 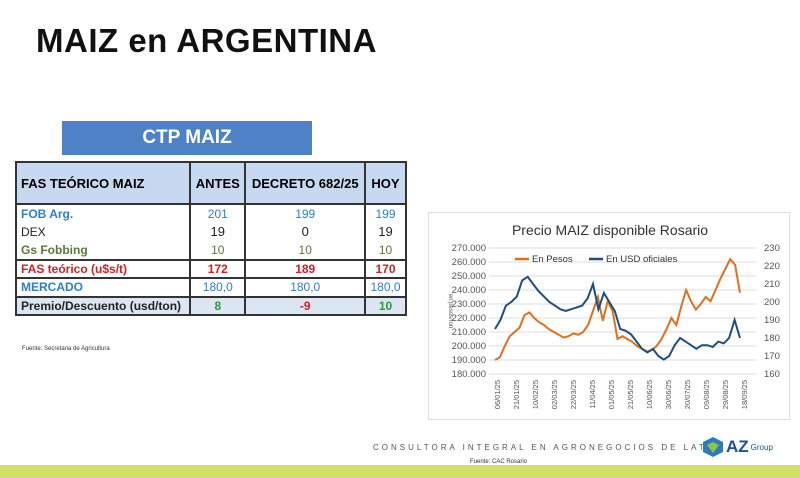 What do you see at coordinates (218, 268) in the screenshot?
I see `cell: 172` at bounding box center [218, 268].